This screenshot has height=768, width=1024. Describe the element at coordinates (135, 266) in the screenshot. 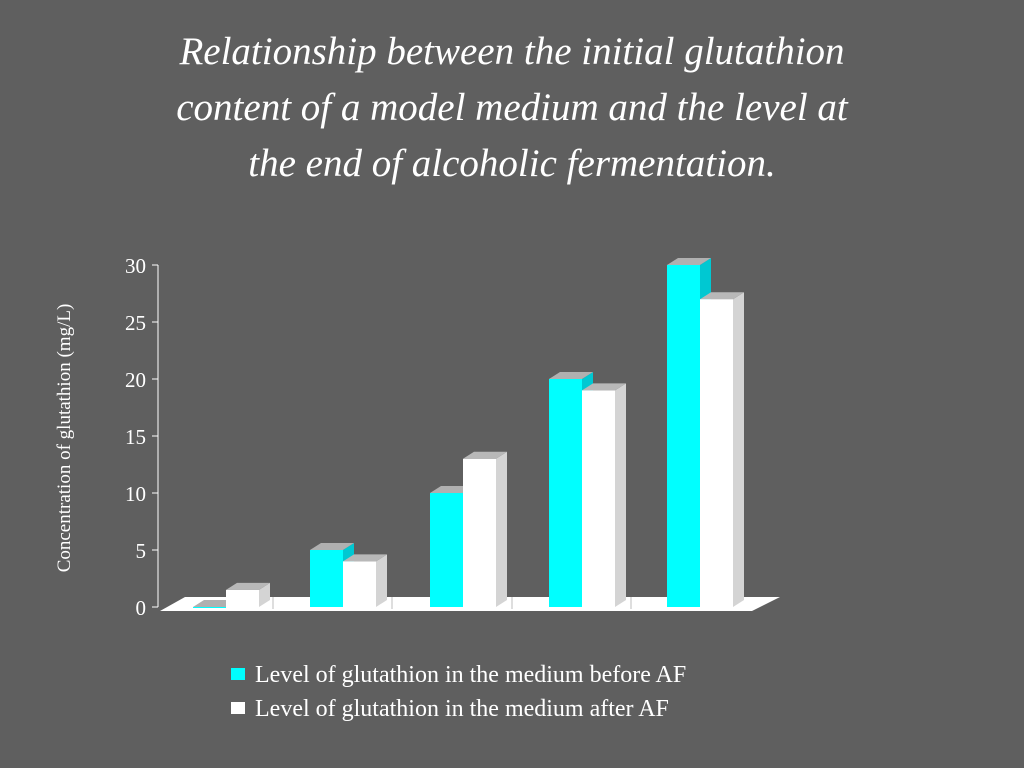

I see `y-tick-label: 30` at that location.